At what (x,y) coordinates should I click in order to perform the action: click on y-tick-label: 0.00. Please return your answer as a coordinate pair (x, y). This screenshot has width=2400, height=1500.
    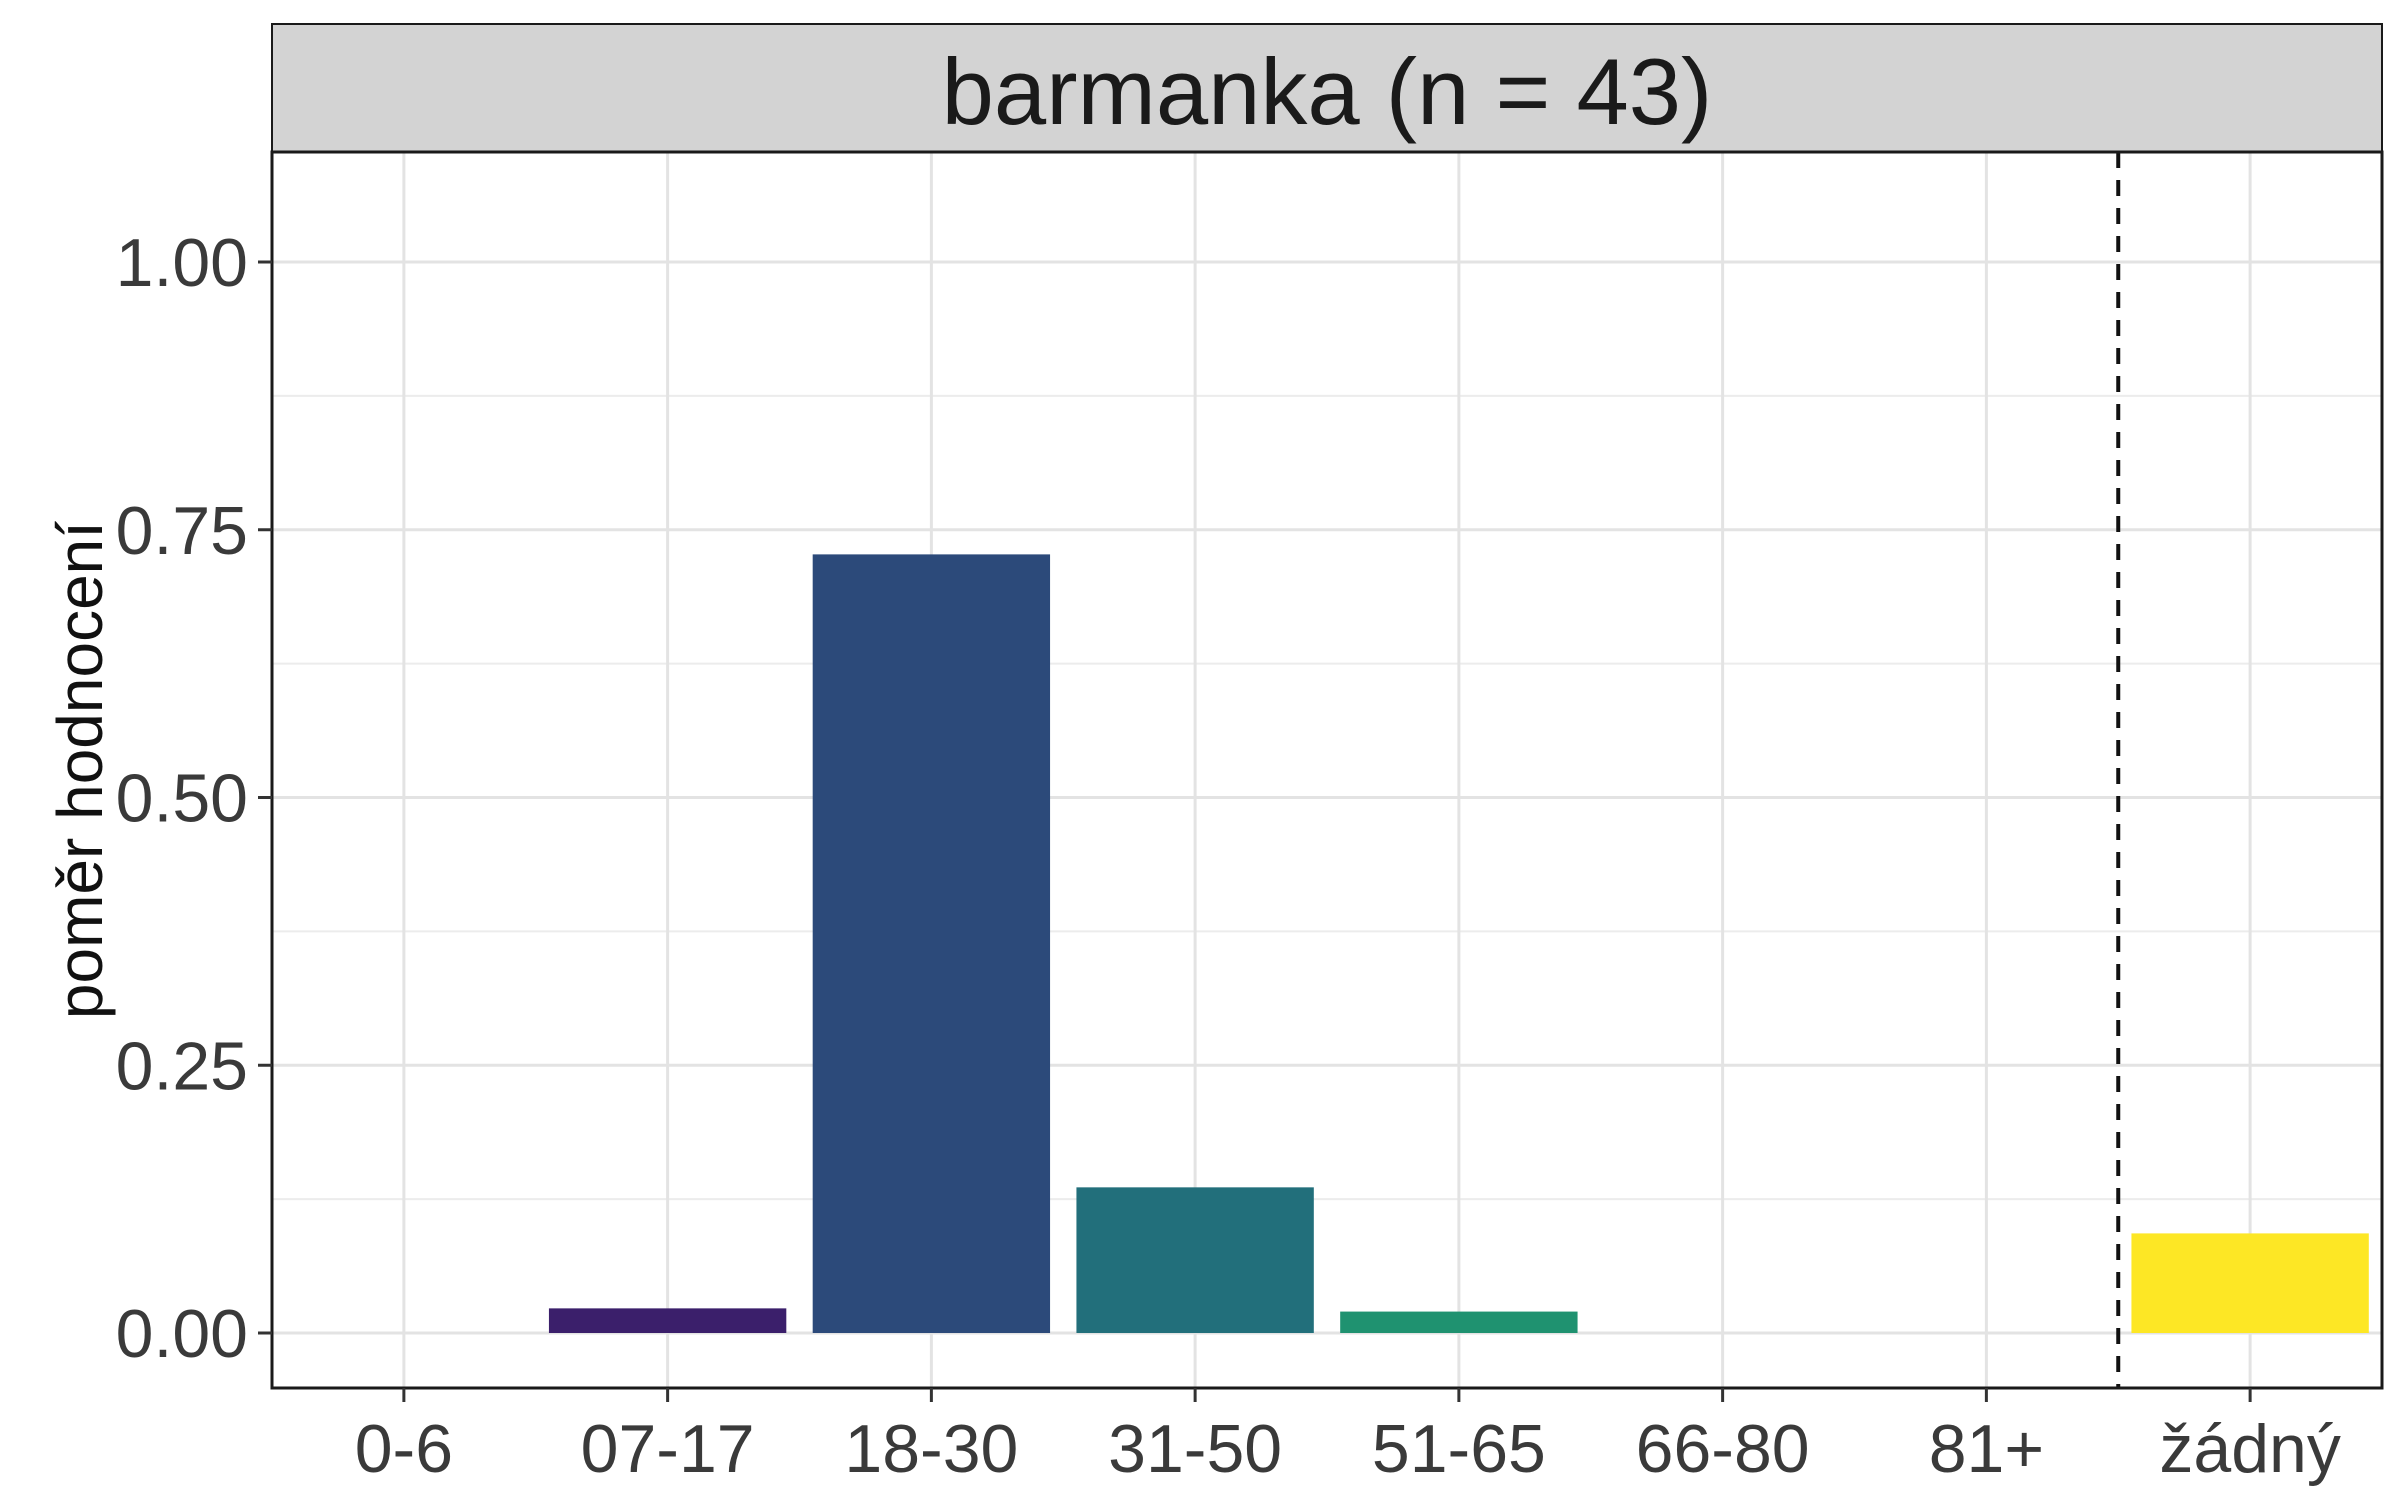
    Looking at the image, I should click on (182, 1334).